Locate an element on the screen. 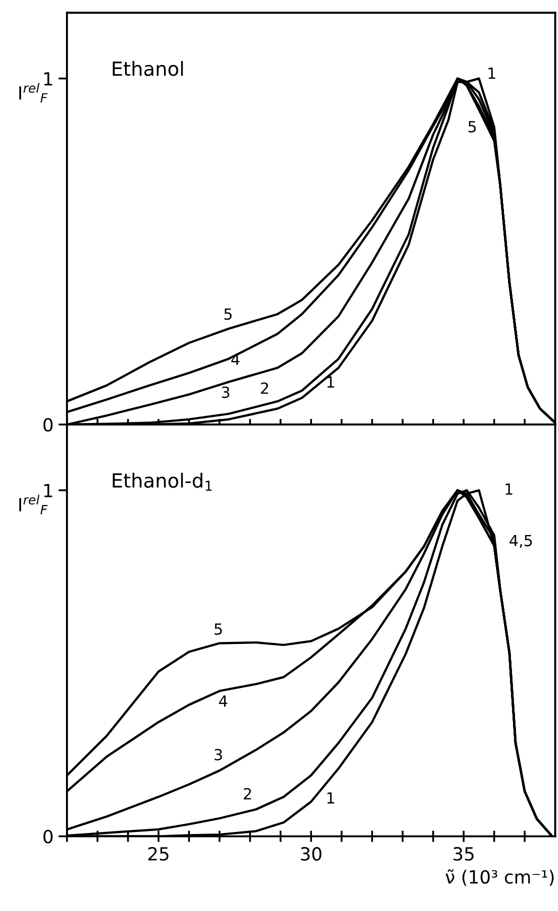  x-tick-label: 35 is located at coordinates (464, 854).